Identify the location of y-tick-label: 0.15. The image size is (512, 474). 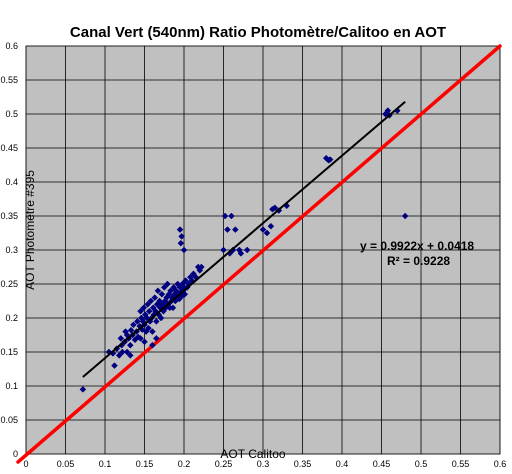
(9, 352).